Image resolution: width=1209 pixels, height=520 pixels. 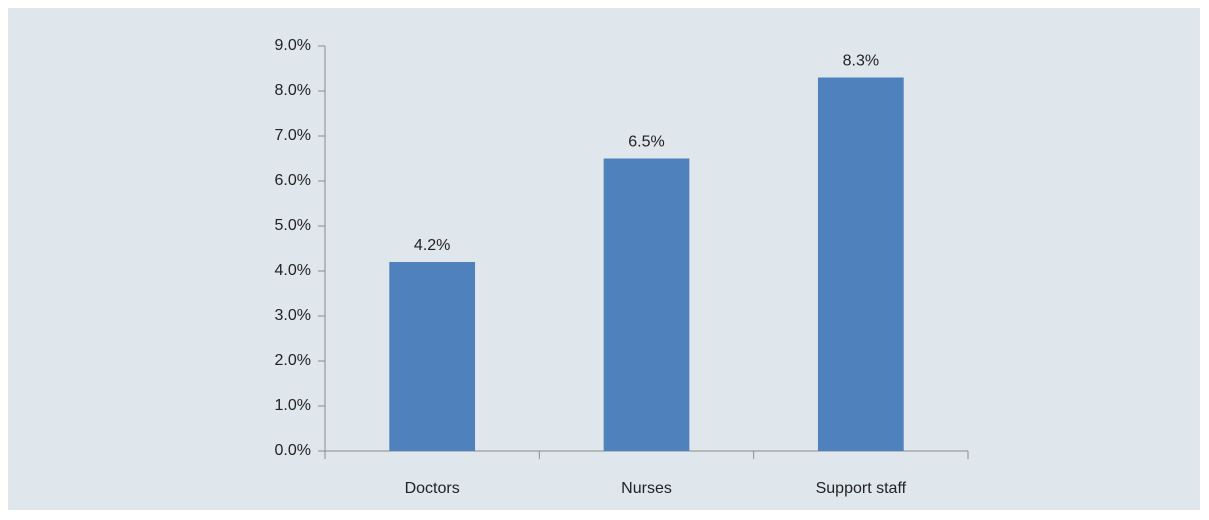 I want to click on y-tick-label: 3.0%, so click(x=293, y=315).